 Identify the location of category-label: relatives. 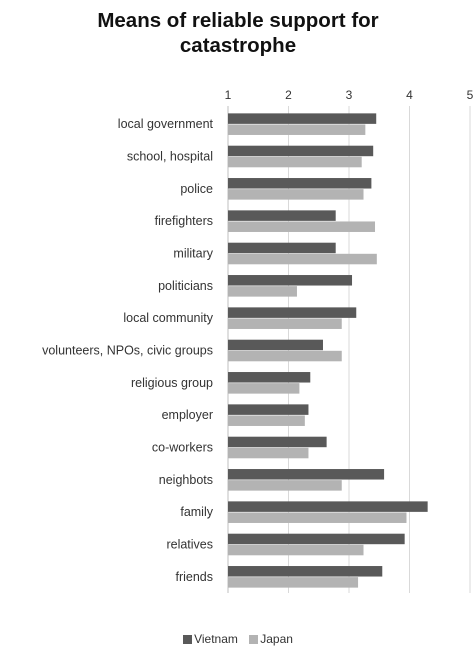
(189, 545).